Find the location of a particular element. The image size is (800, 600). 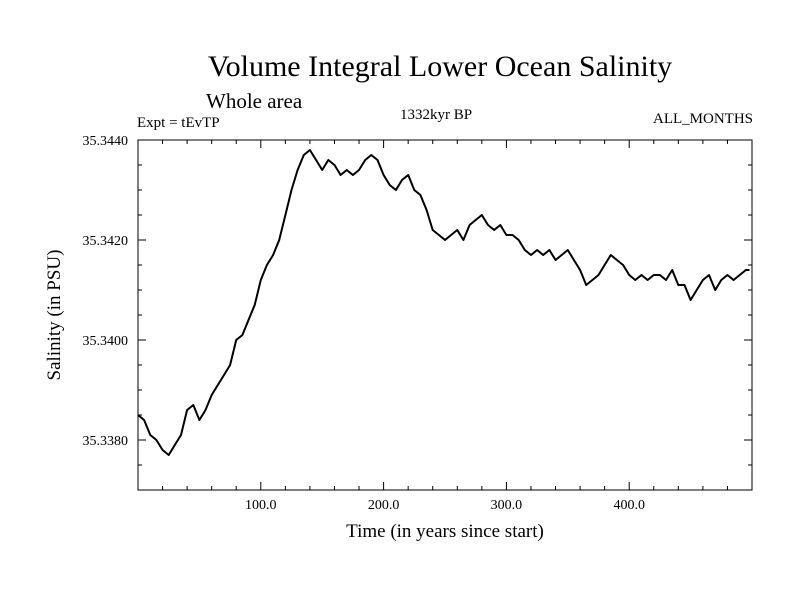

x-tick-label: 300.0 is located at coordinates (507, 505).